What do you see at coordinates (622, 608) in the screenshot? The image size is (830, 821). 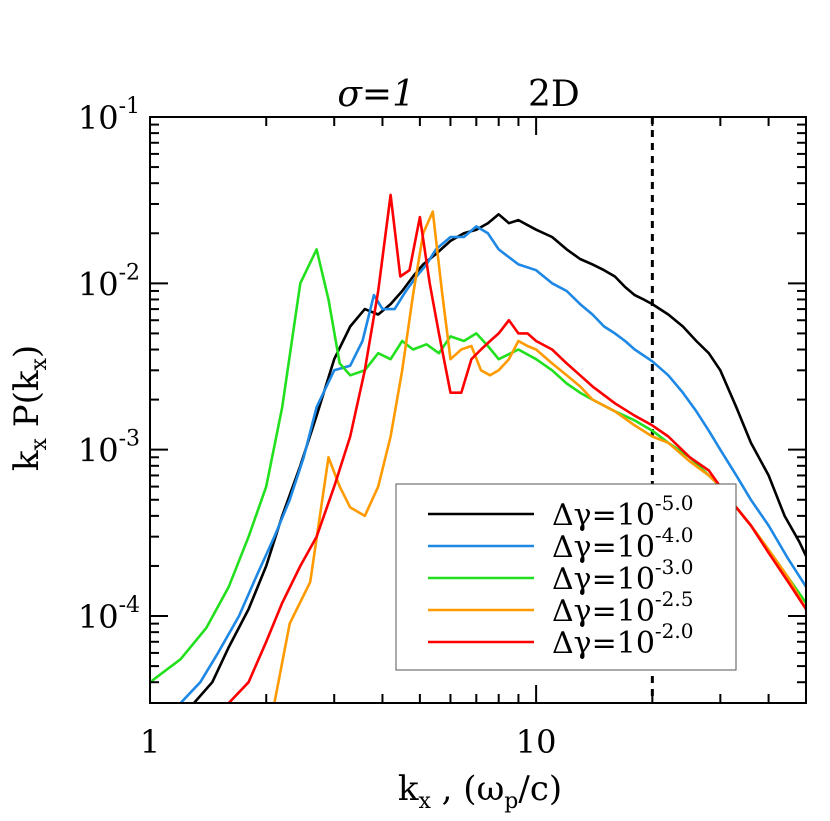 I see `legend-label: Δγ=10-2.5` at bounding box center [622, 608].